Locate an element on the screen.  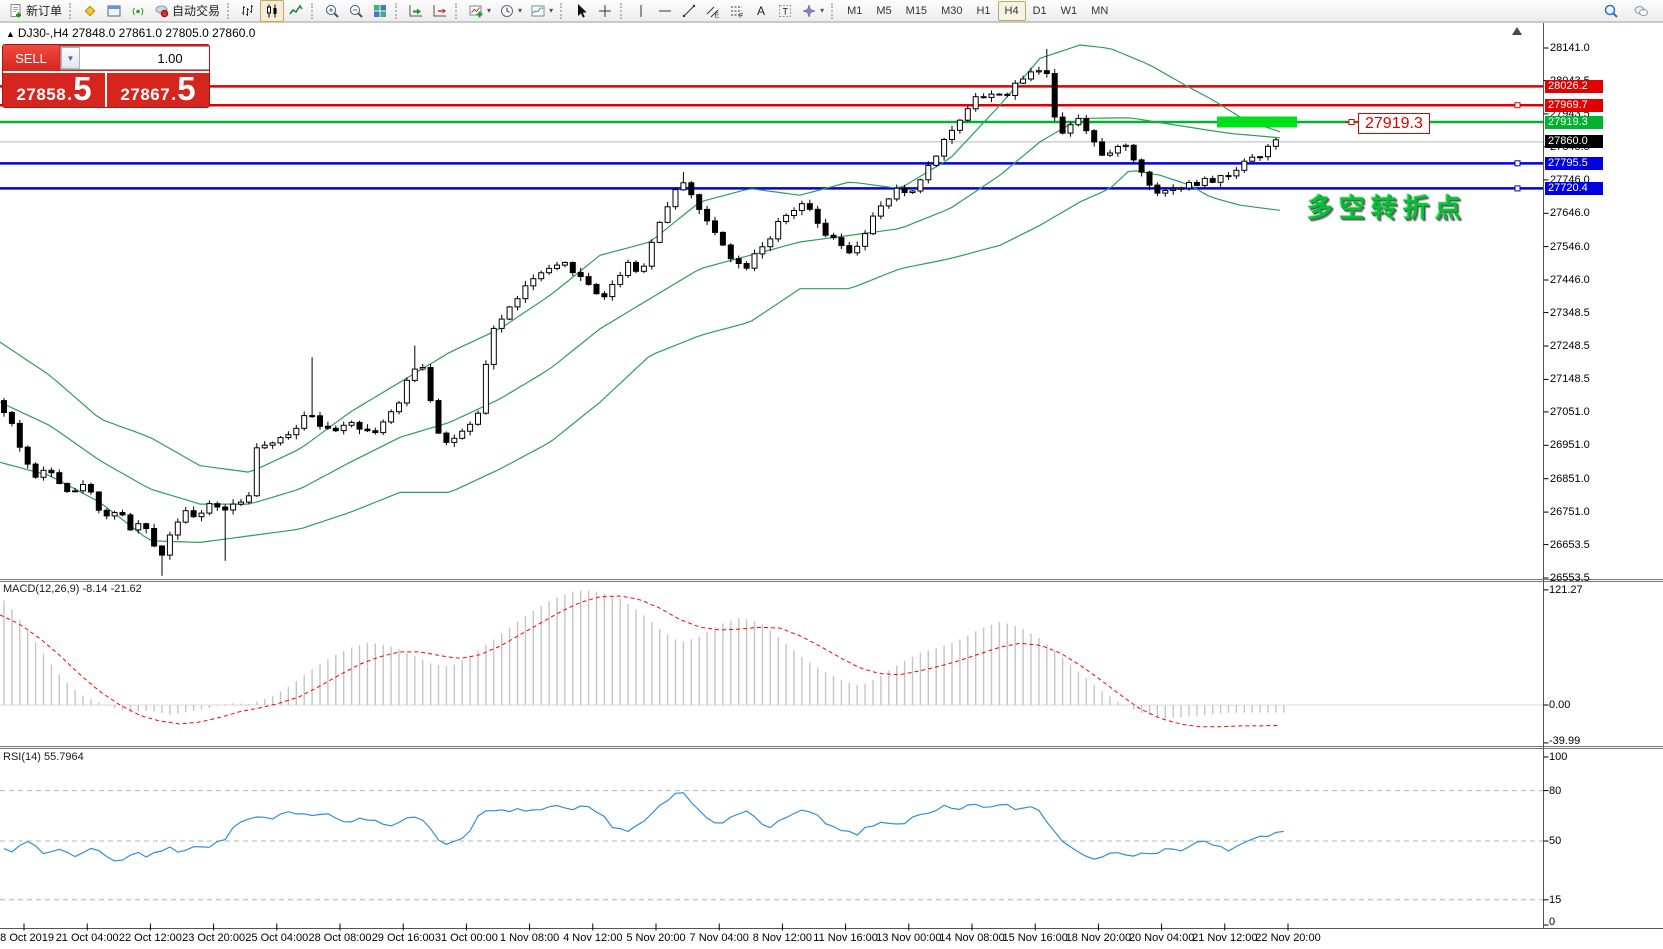
autoscroll-icon is located at coordinates (416, 10).